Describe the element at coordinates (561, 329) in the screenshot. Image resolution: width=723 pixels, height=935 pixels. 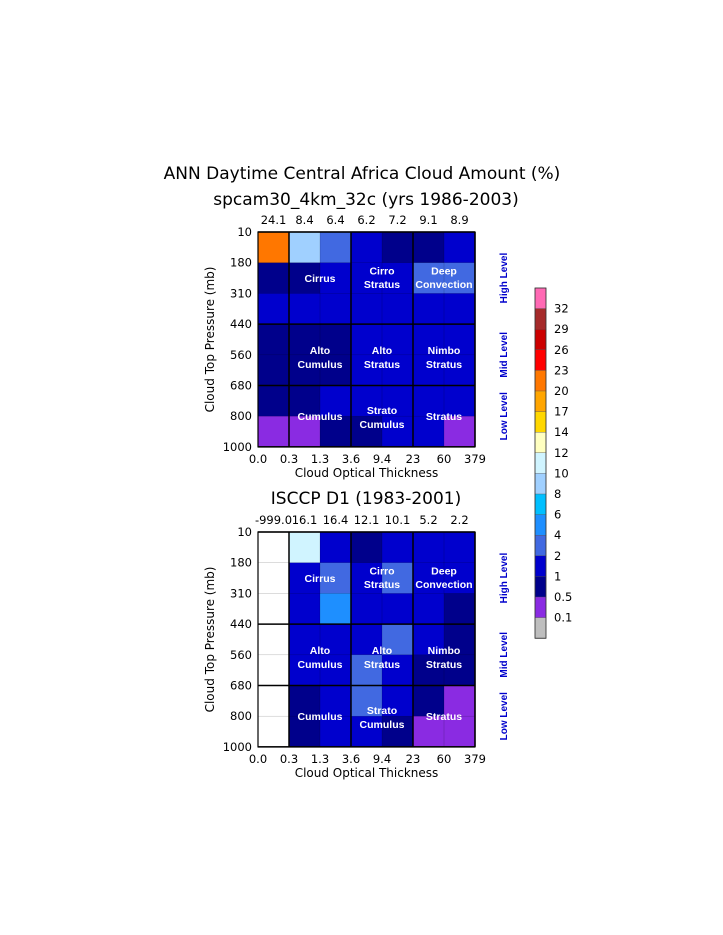
I see `colorbar-tick-label: 29` at that location.